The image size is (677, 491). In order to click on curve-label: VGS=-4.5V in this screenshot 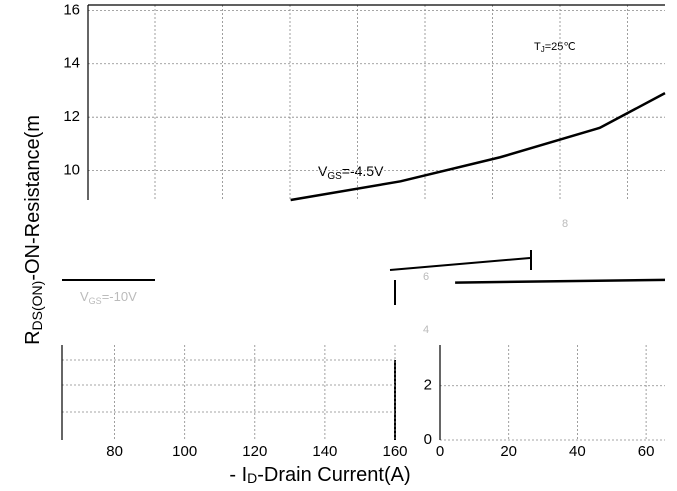, I will do `click(351, 172)`.